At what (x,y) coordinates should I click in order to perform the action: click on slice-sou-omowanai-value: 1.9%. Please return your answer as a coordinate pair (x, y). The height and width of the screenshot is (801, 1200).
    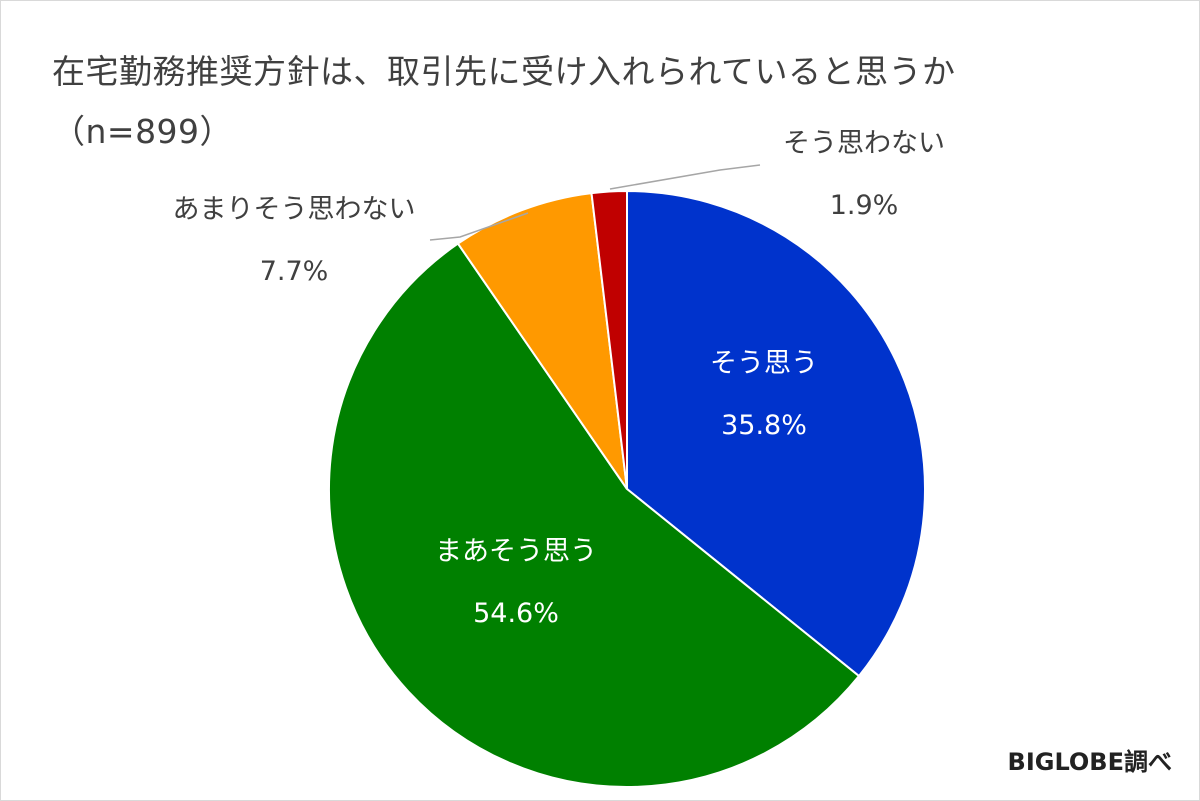
    Looking at the image, I should click on (864, 205).